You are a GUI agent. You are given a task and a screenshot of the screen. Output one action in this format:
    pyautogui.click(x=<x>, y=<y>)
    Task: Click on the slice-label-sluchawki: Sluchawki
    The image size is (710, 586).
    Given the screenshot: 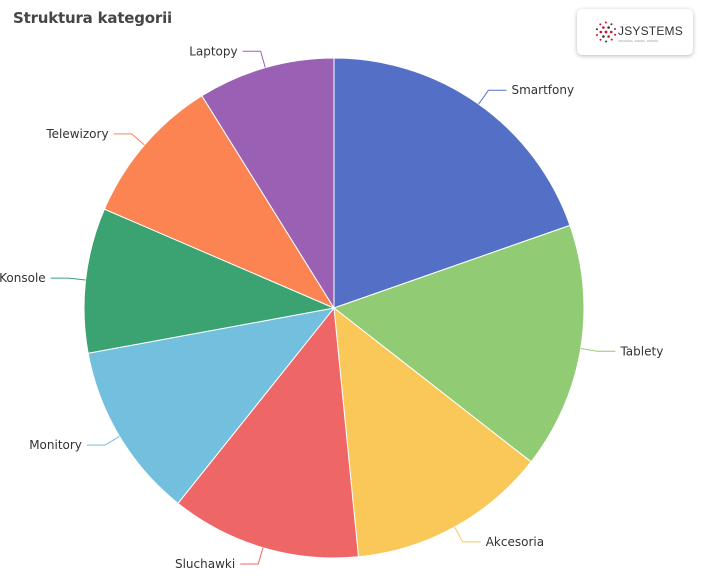 What is the action you would take?
    pyautogui.click(x=205, y=564)
    